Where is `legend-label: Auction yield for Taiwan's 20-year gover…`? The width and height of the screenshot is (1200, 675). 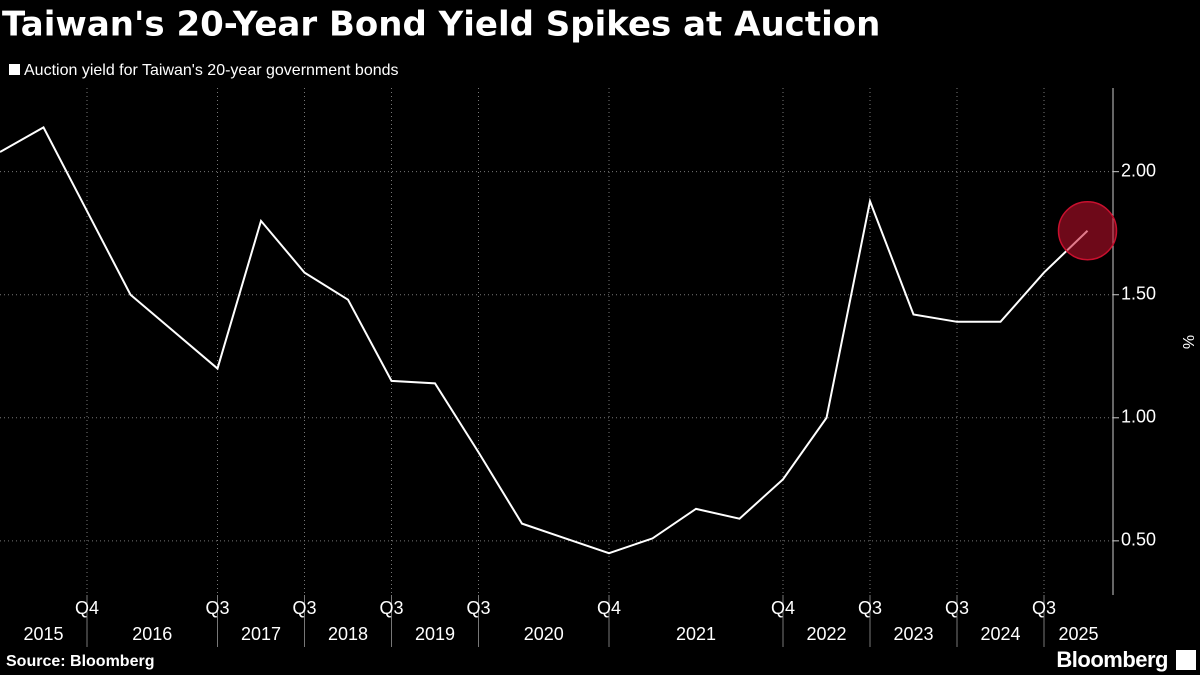
legend-label: Auction yield for Taiwan's 20-year gover… is located at coordinates (211, 70).